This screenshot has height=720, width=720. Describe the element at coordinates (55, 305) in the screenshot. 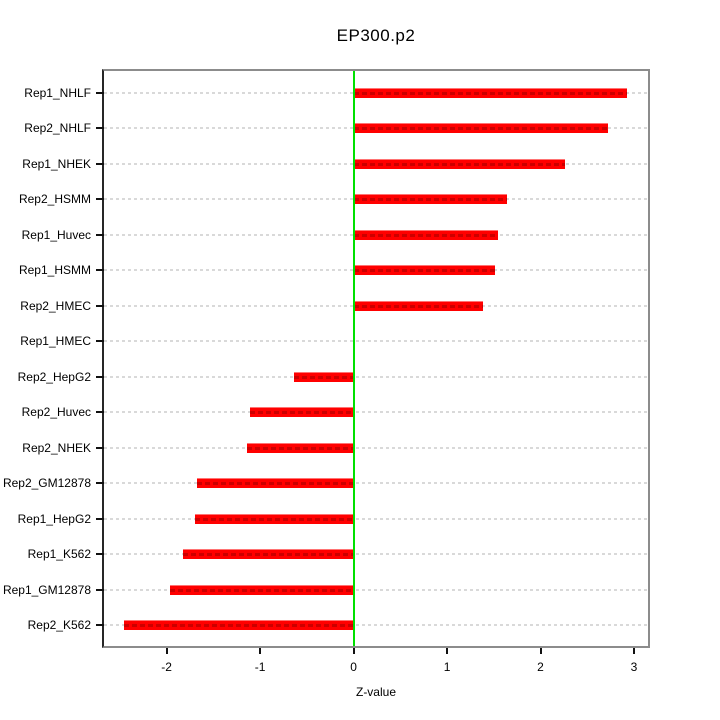

I see `y-axis-label-Rep2_HMEC: Rep2_HMEC` at that location.